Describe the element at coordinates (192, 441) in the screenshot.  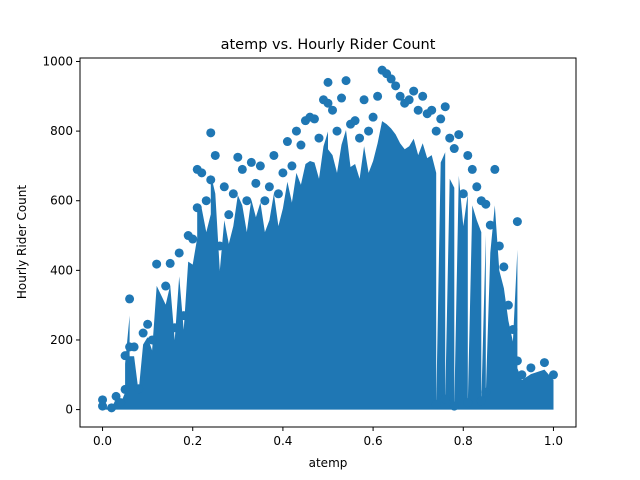
I see `x-tick-label: 0.2` at that location.